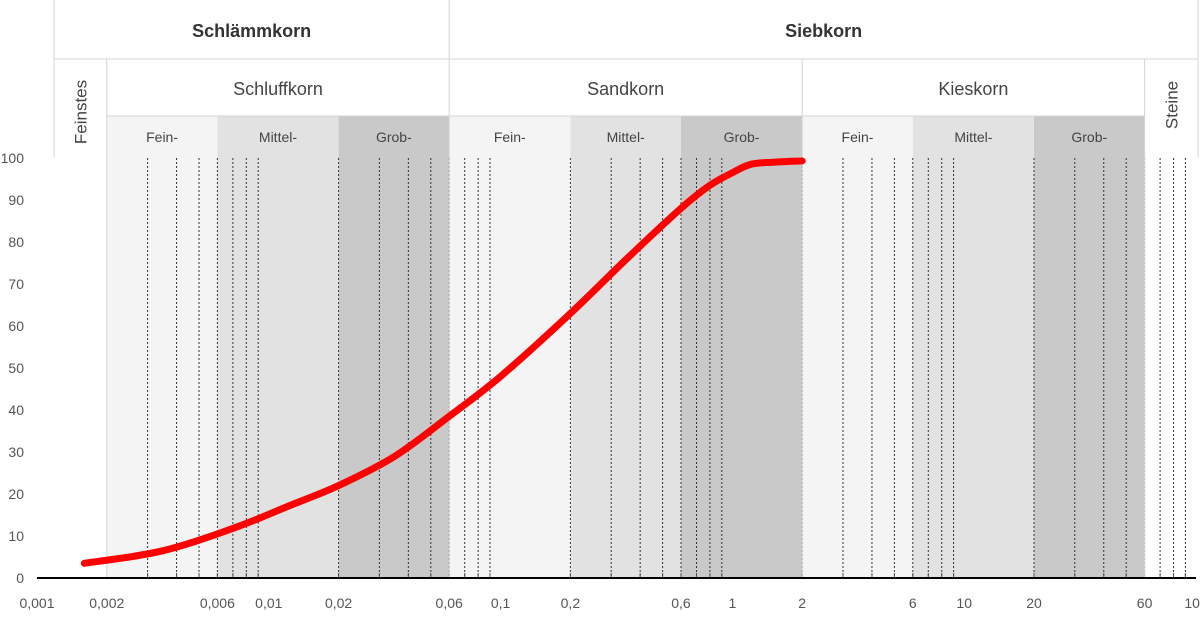 Image resolution: width=1200 pixels, height=618 pixels. What do you see at coordinates (681, 603) in the screenshot?
I see `x-tick-label: 0,6` at bounding box center [681, 603].